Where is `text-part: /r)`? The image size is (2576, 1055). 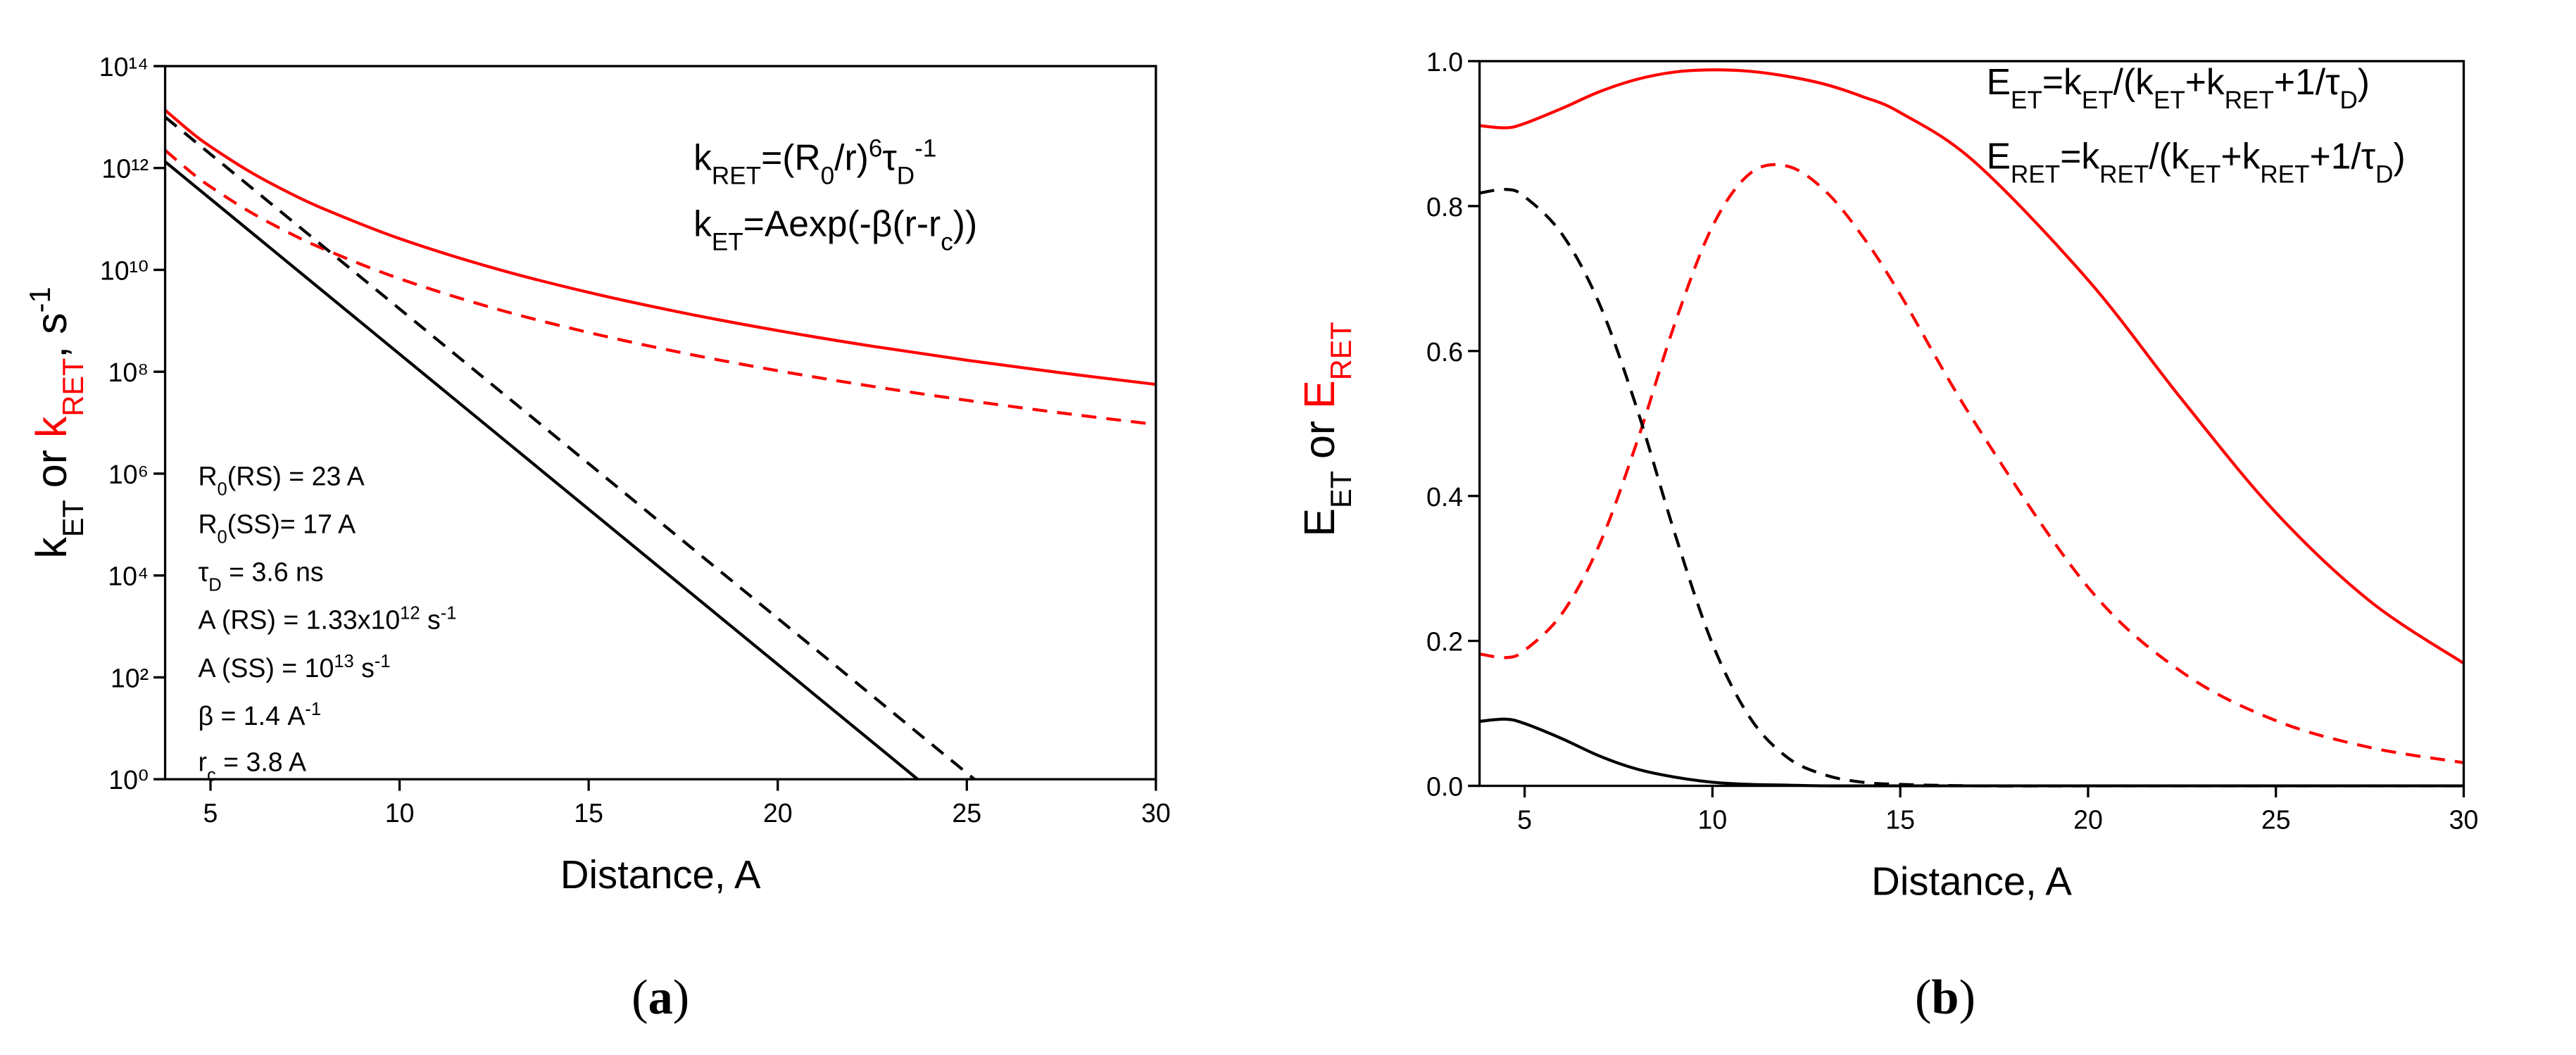 text-part: /r) is located at coordinates (852, 157).